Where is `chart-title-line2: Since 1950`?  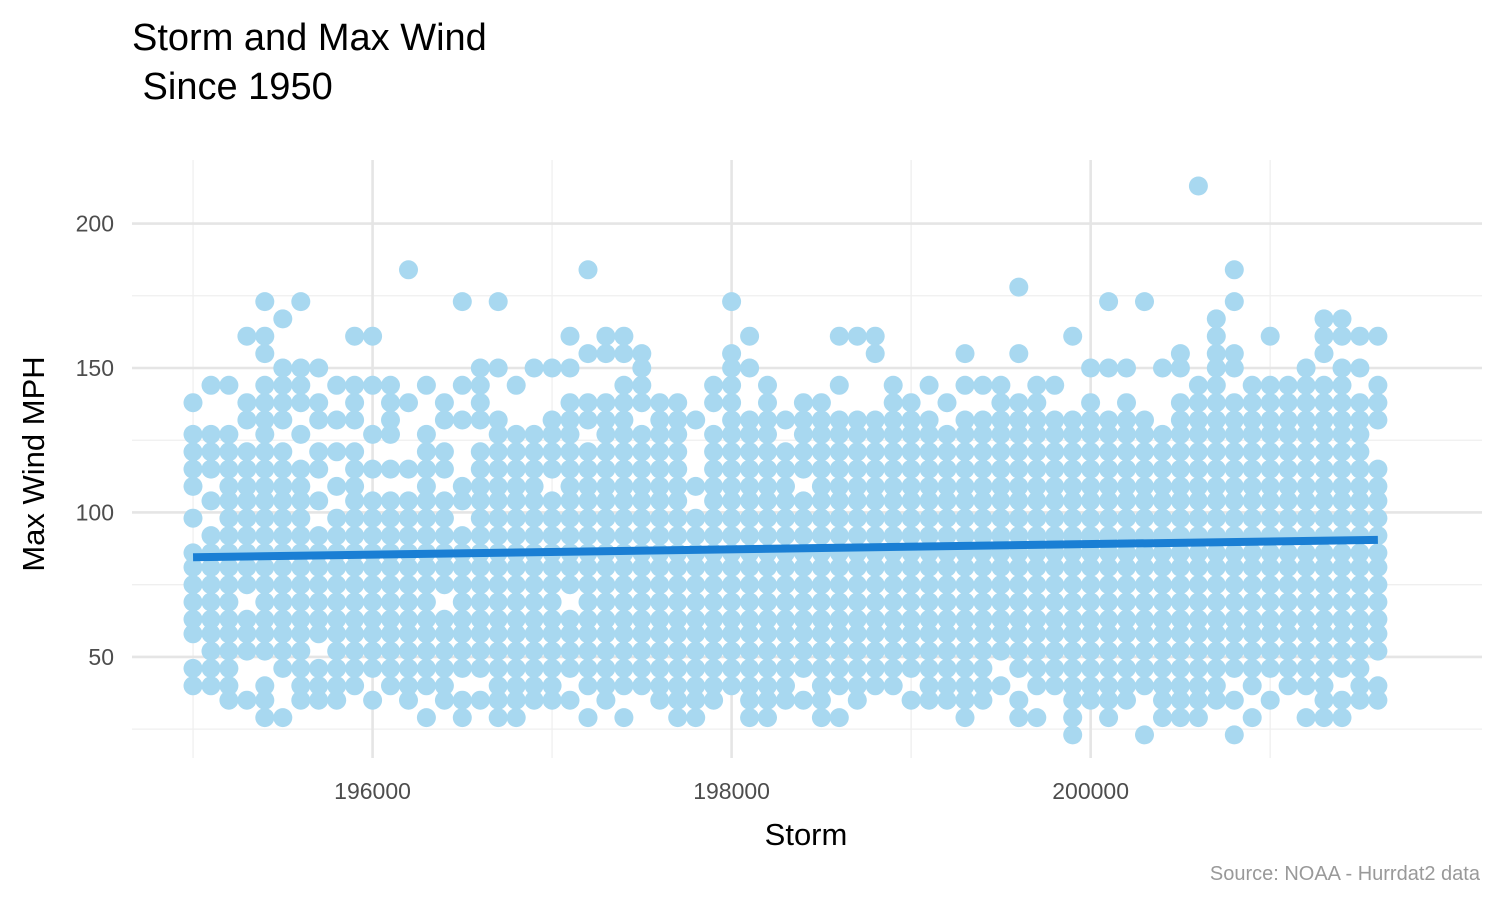 chart-title-line2: Since 1950 is located at coordinates (232, 87).